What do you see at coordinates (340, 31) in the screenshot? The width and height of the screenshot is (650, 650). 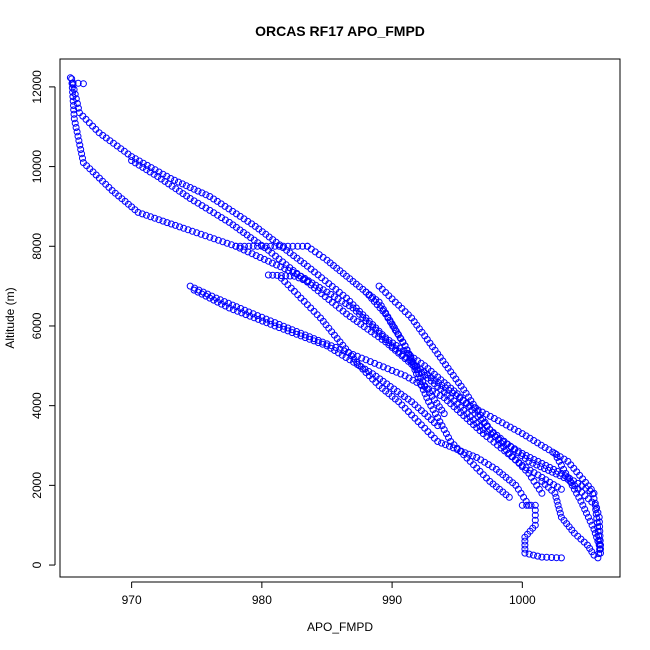 I see `chart-title: ORCAS RF17 APO_FMPD` at bounding box center [340, 31].